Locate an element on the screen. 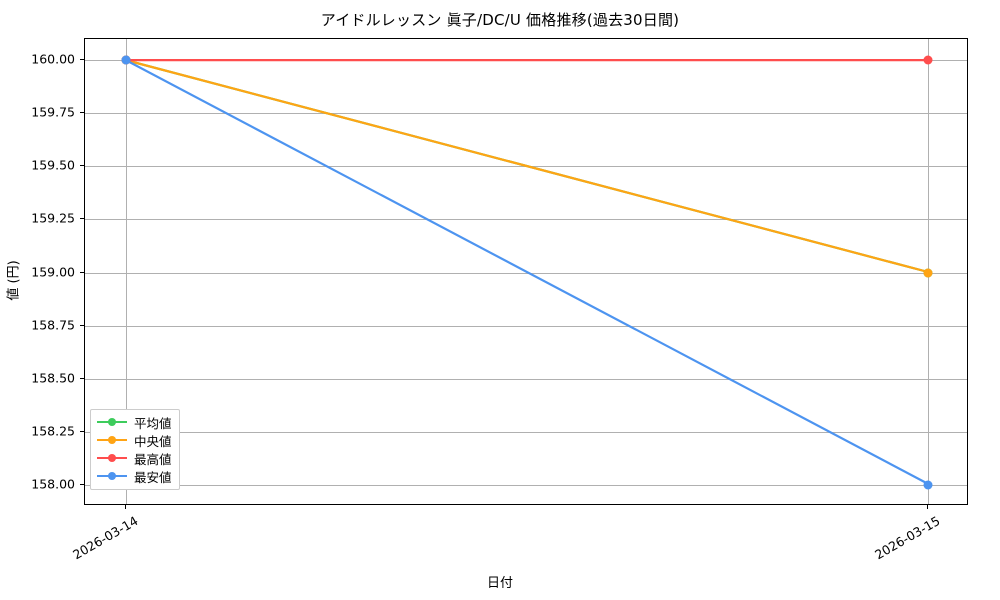 This screenshot has height=600, width=1000. y-axis-tick-label: 159.50 is located at coordinates (53, 165).